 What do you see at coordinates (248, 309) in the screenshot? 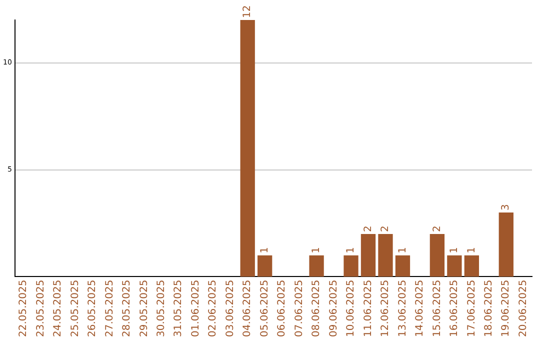
I see `x-tick-label: 04.06.2025` at bounding box center [248, 309].